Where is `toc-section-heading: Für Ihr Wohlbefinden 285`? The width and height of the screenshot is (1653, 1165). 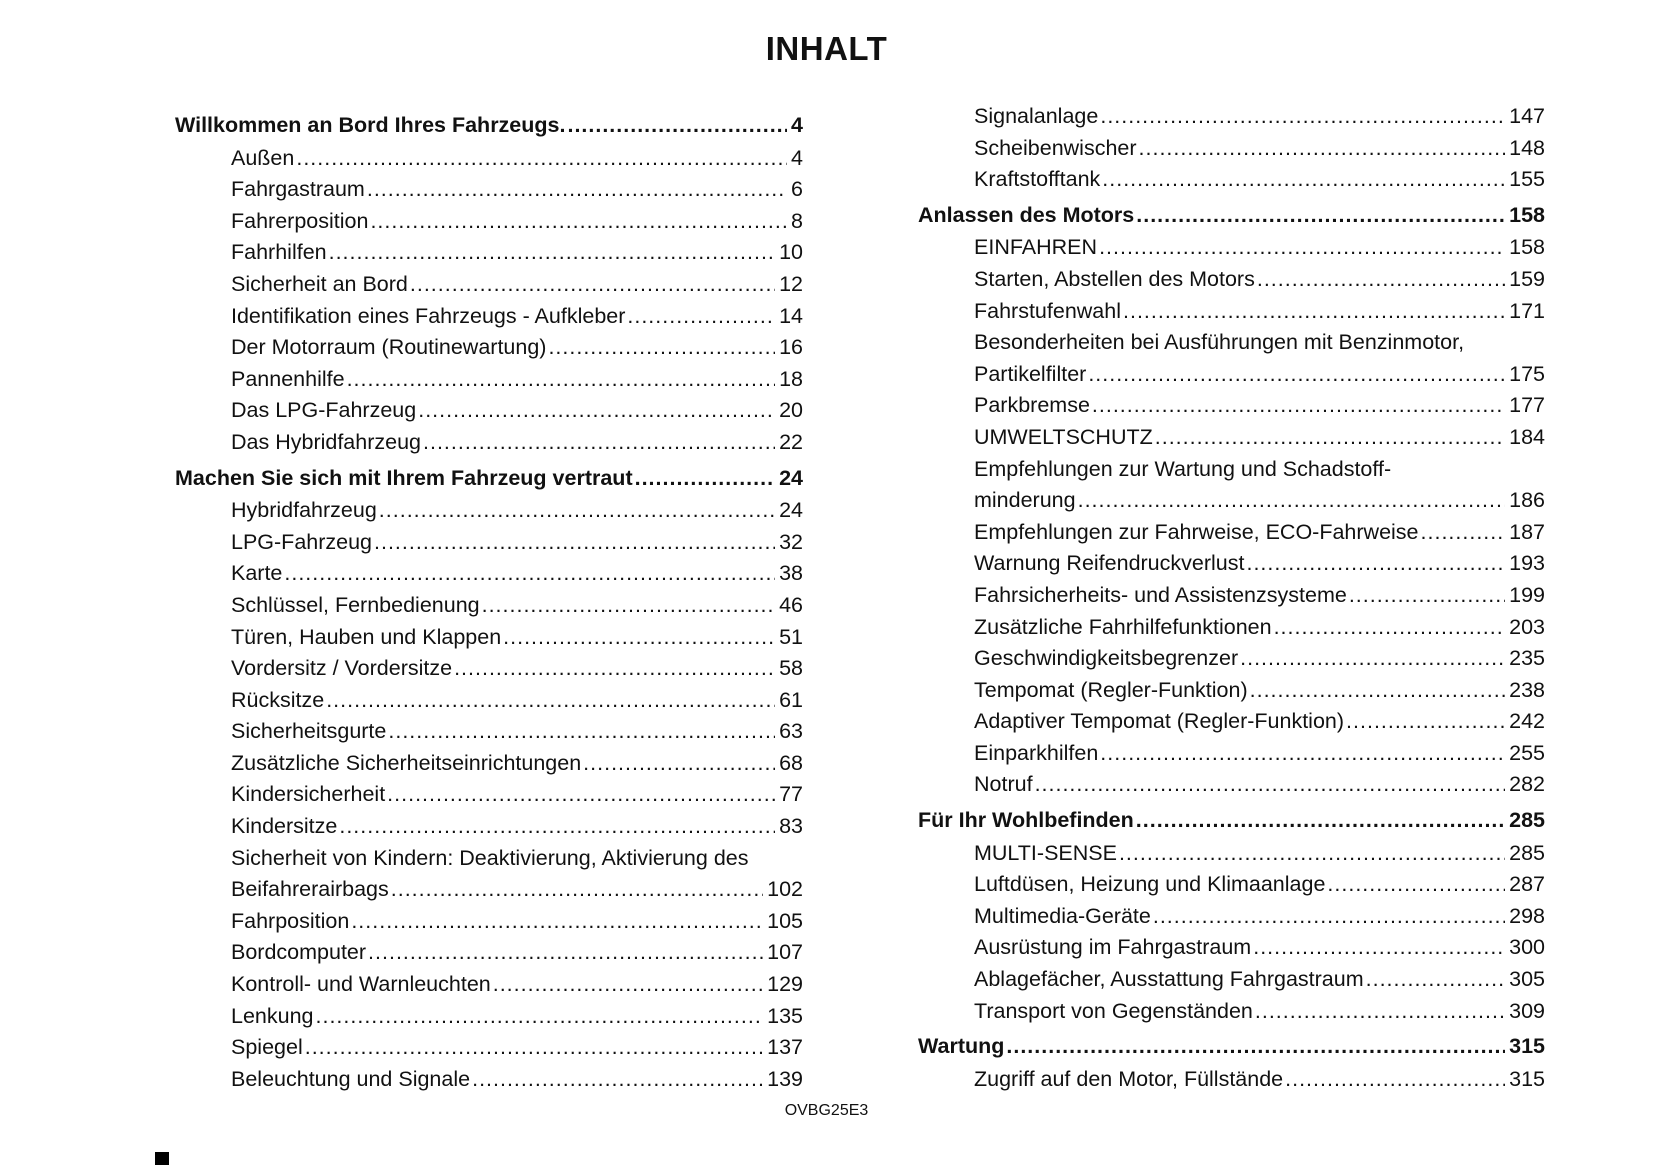 toc-section-heading: Für Ihr Wohlbefinden 285 is located at coordinates (1231, 821).